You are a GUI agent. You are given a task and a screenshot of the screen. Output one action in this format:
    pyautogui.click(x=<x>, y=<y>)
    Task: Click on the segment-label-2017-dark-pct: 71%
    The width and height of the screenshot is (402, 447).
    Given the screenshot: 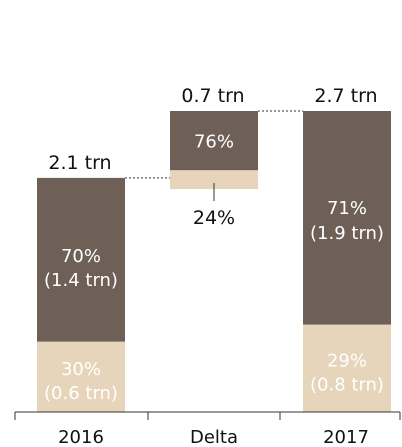 What is the action you would take?
    pyautogui.click(x=347, y=208)
    